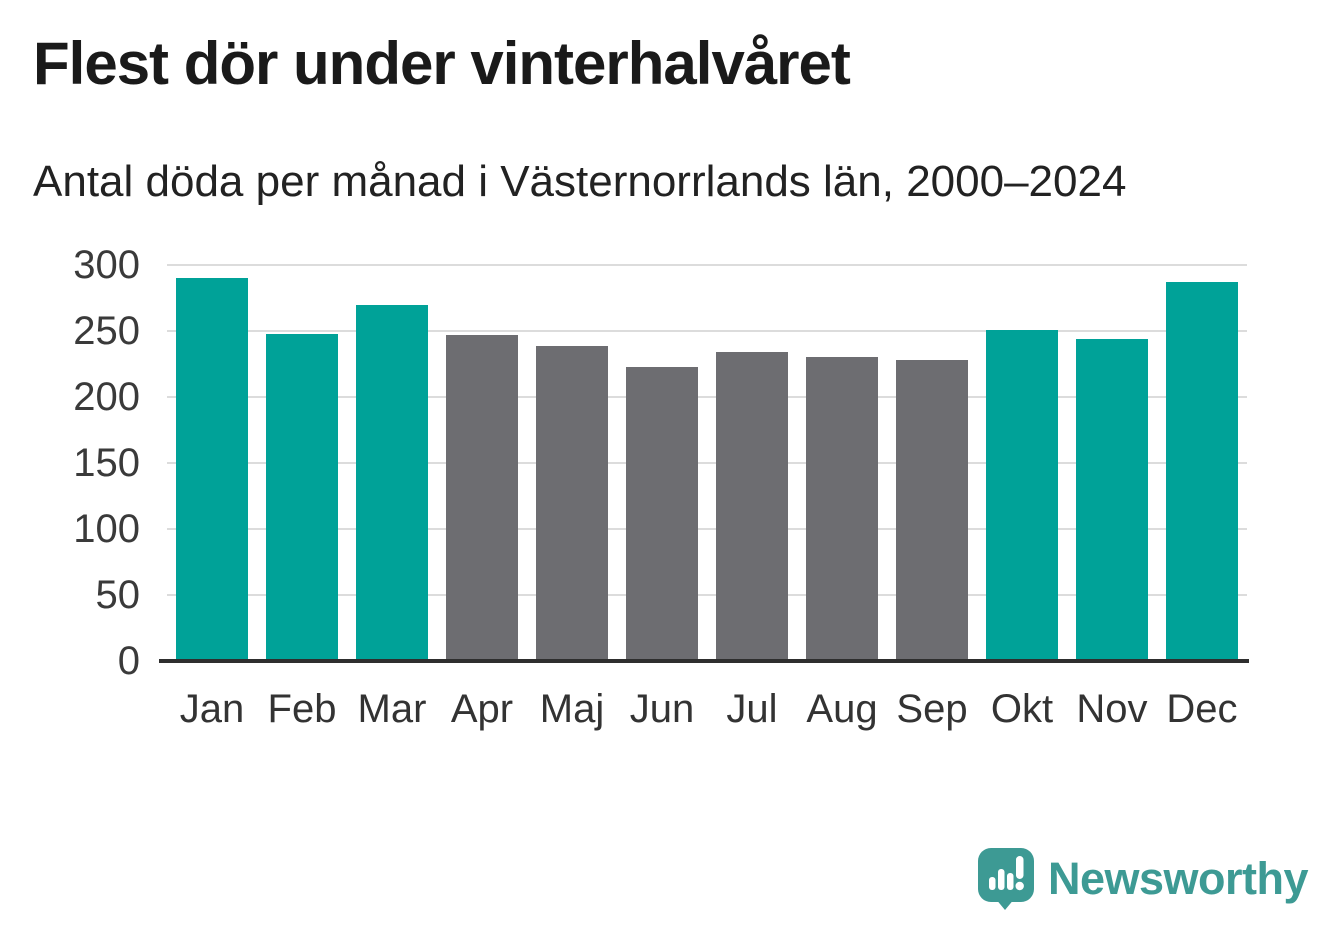  What do you see at coordinates (482, 709) in the screenshot?
I see `x-axis-label-apr: Apr` at bounding box center [482, 709].